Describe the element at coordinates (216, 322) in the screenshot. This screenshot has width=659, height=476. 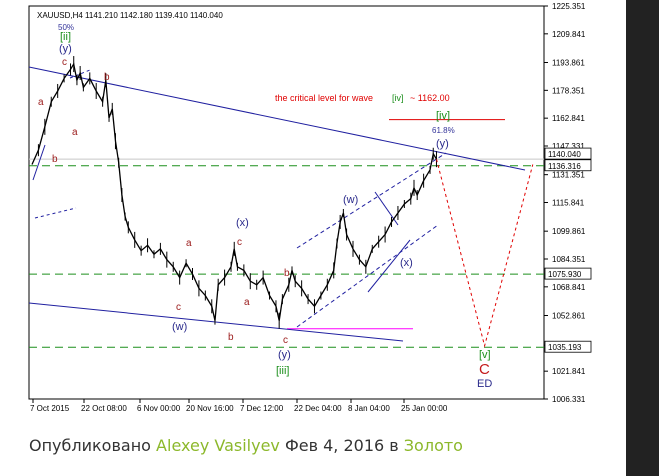
I see `lower-trend-line` at that location.